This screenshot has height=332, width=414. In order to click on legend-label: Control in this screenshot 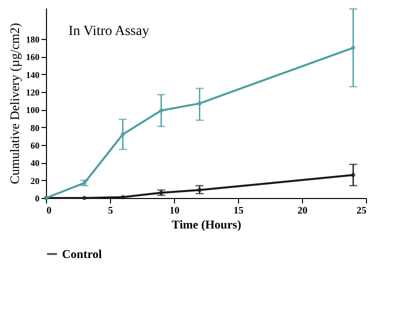, I will do `click(82, 254)`.